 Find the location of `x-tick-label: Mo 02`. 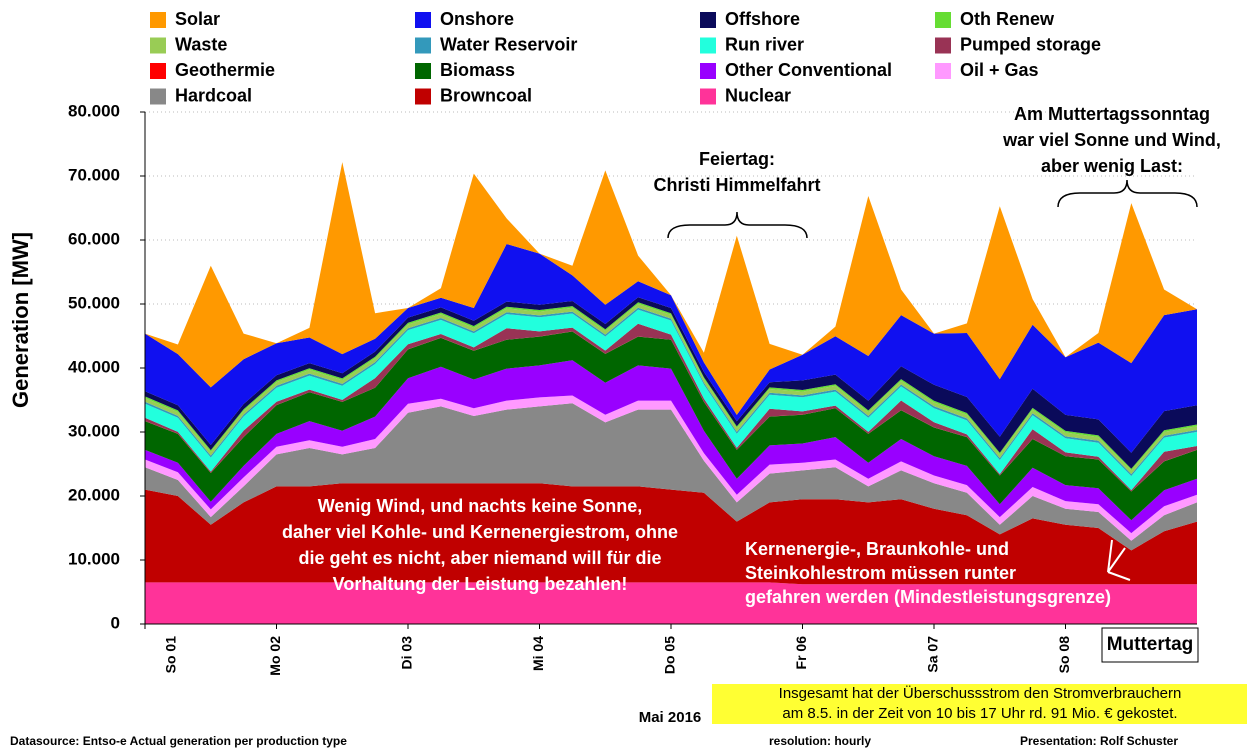

x-tick-label: Mo 02 is located at coordinates (275, 656).